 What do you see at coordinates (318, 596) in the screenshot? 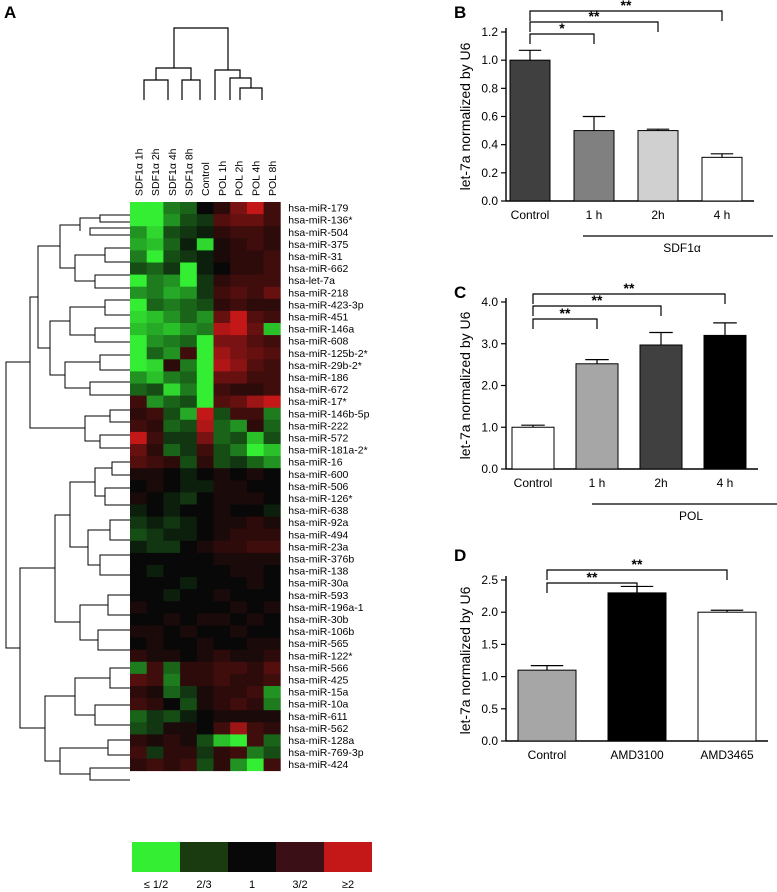
I see `heatmap-row-label: hsa-miR-593` at bounding box center [318, 596].